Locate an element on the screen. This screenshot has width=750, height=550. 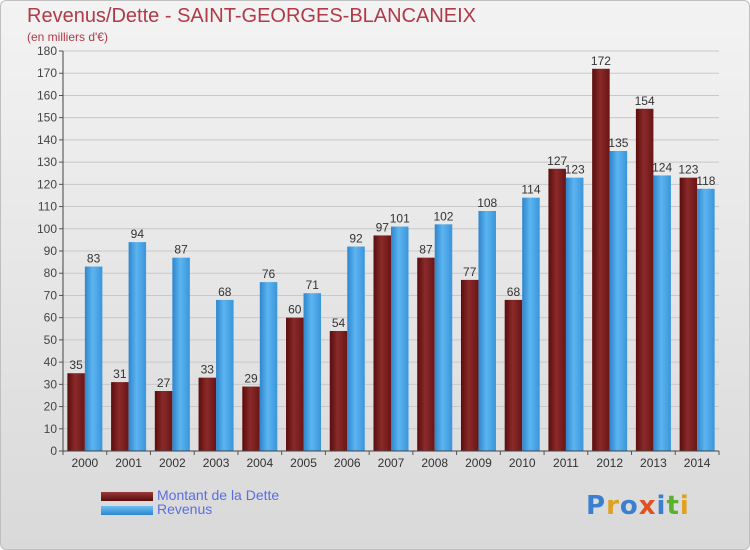
y-tick-label: 10 is located at coordinates (51, 429).